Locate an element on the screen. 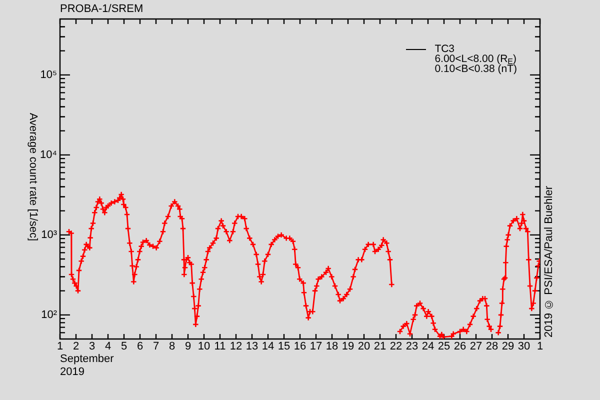  x-tick-label: 25 is located at coordinates (444, 346).